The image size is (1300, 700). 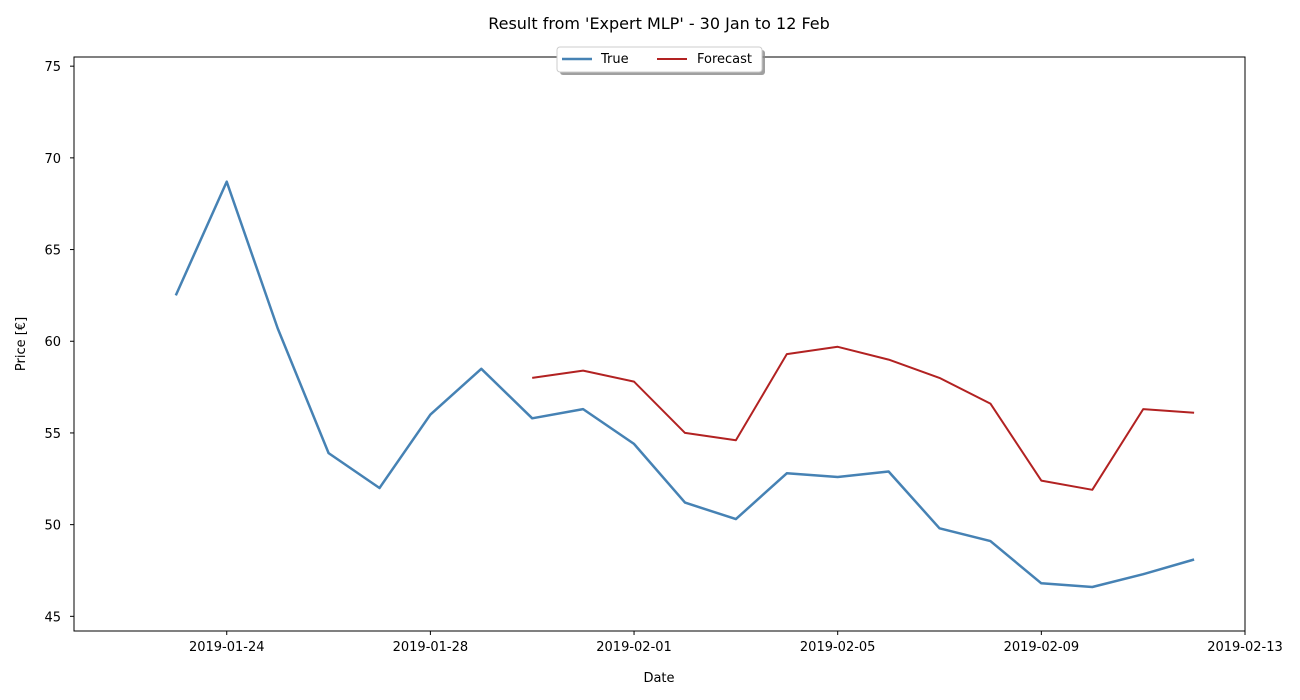 What do you see at coordinates (52, 526) in the screenshot?
I see `y-tick-label: 50` at bounding box center [52, 526].